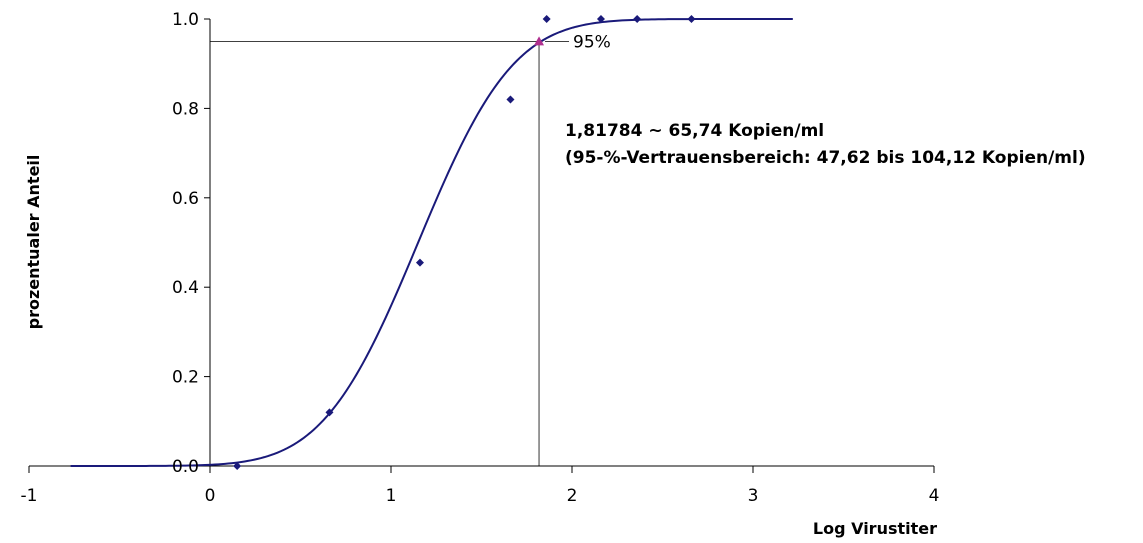 The height and width of the screenshot is (543, 1143). Describe the element at coordinates (572, 42) in the screenshot. I see `marker-group: 95%` at that location.